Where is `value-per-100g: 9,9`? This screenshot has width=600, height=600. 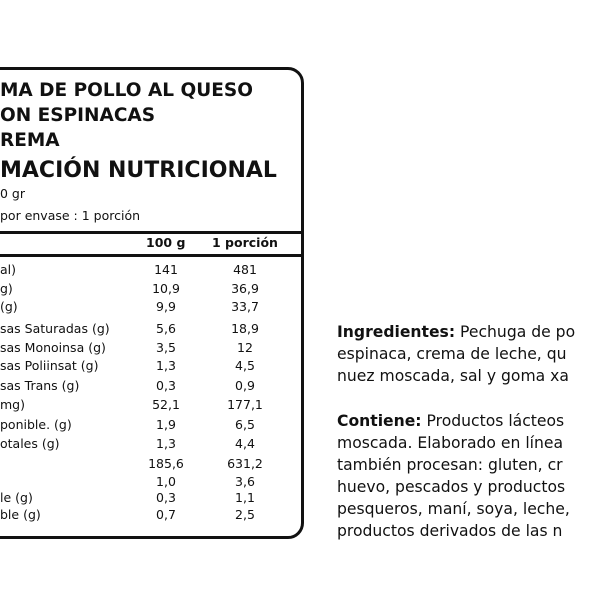
value-per-100g: 9,9 is located at coordinates (166, 306).